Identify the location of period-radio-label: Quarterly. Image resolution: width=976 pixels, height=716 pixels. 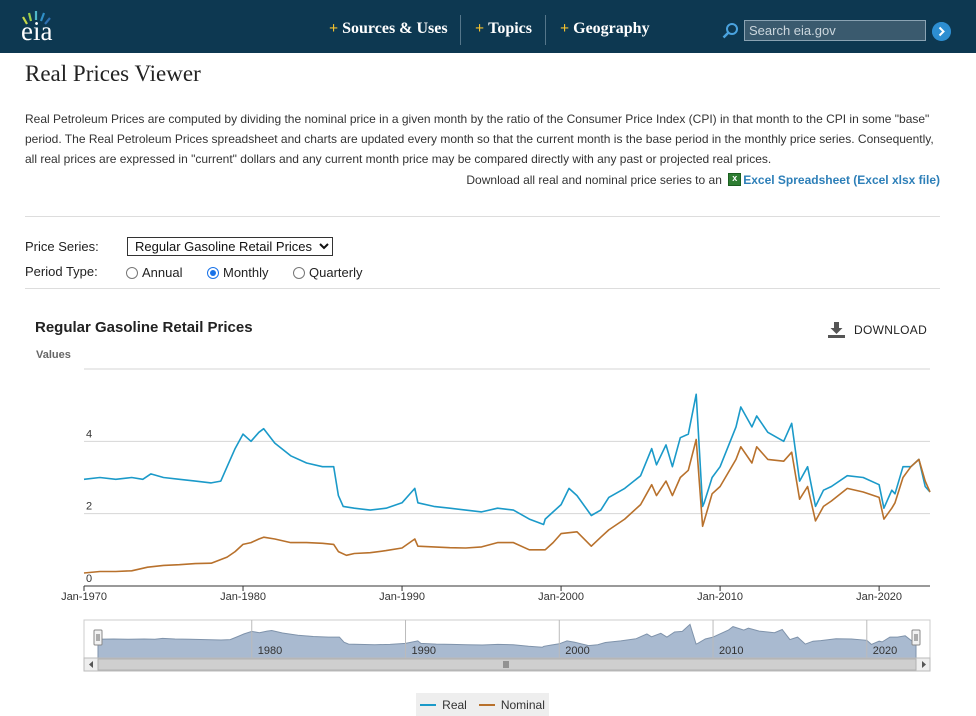
(336, 272).